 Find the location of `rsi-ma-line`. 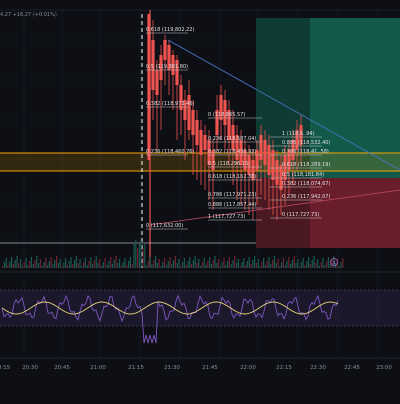

rsi-ma-line is located at coordinates (170, 308).